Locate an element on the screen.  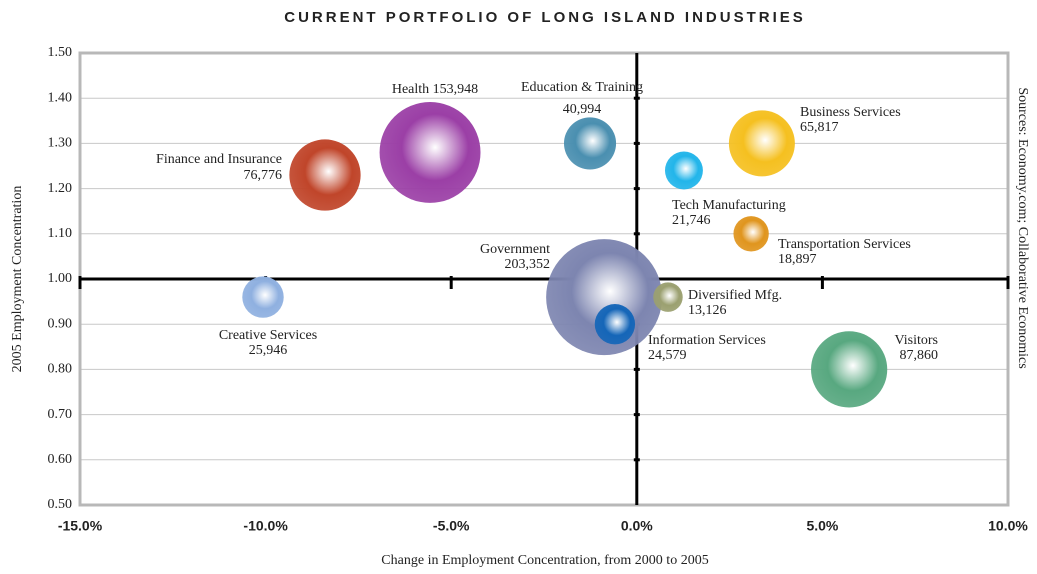
y-tick-label: 1.40 is located at coordinates (60, 97).